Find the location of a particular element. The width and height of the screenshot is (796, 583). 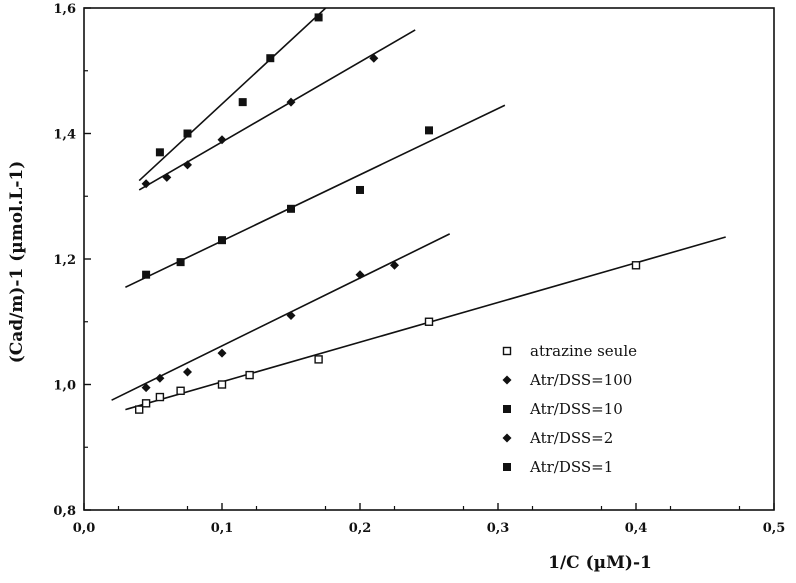

x-tick-label: 0,2 is located at coordinates (360, 528).